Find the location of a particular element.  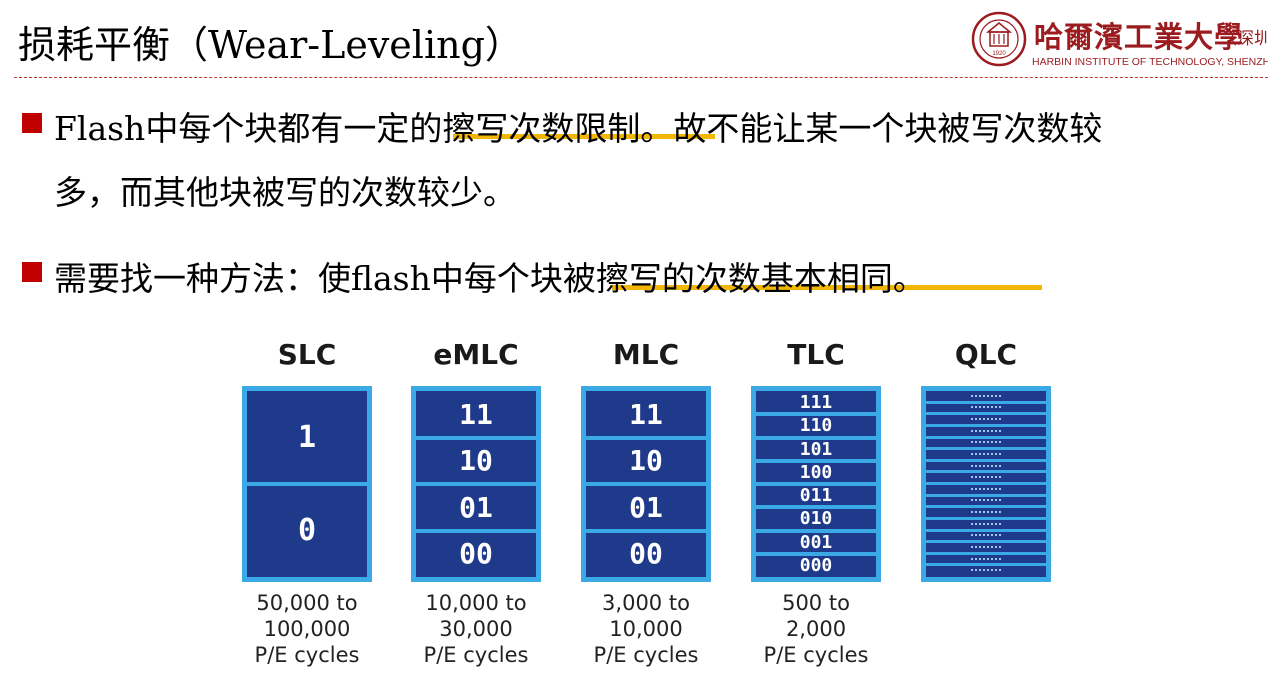

cell-state-emlc: 10 is located at coordinates (476, 461).